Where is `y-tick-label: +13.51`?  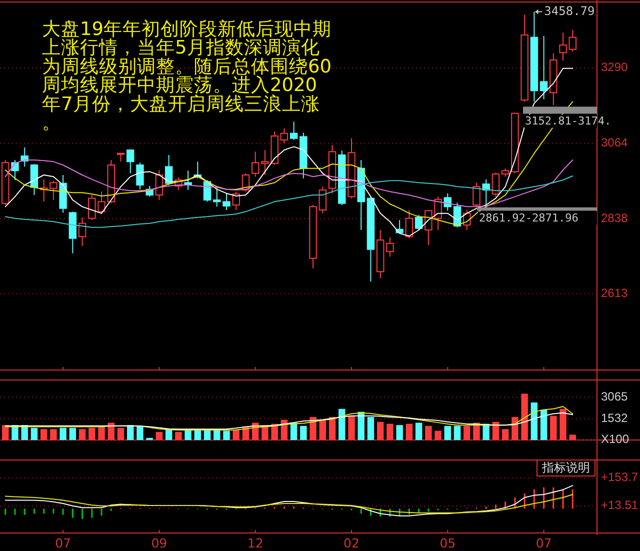
y-tick-label: +13.51 is located at coordinates (619, 505).